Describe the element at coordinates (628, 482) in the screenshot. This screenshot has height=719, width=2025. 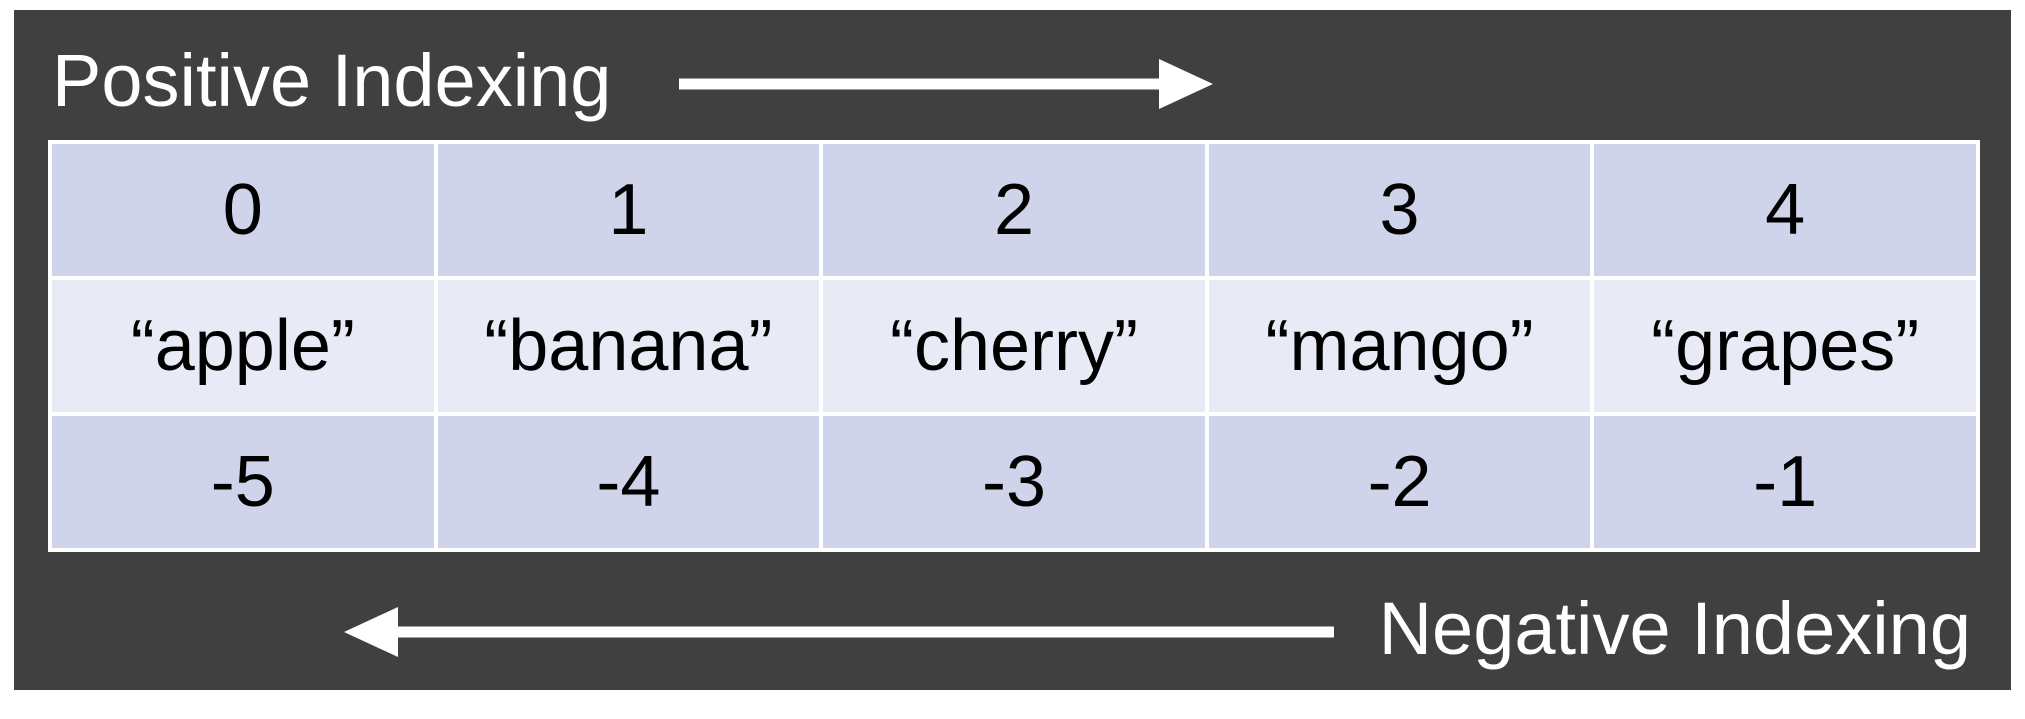
I see `negative-index-cell: -4` at that location.